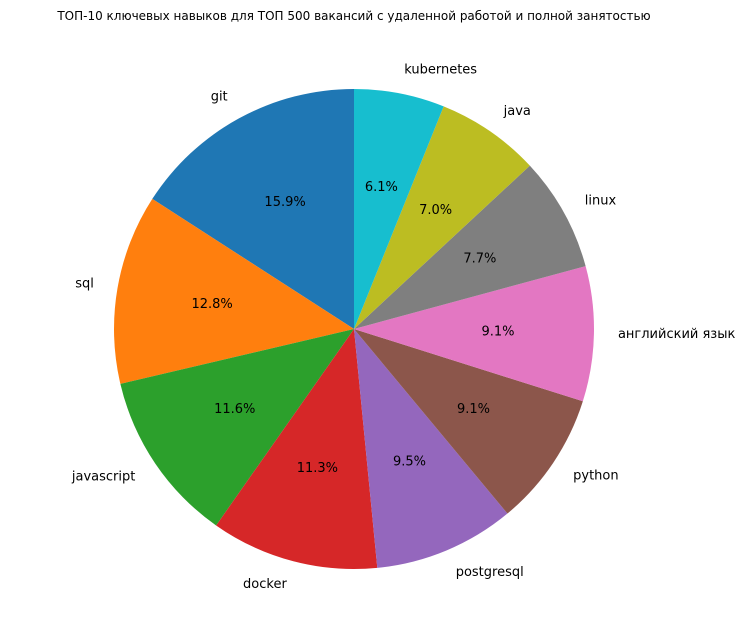  What do you see at coordinates (234, 409) in the screenshot?
I see `slice-percent-label: 11.6%` at bounding box center [234, 409].